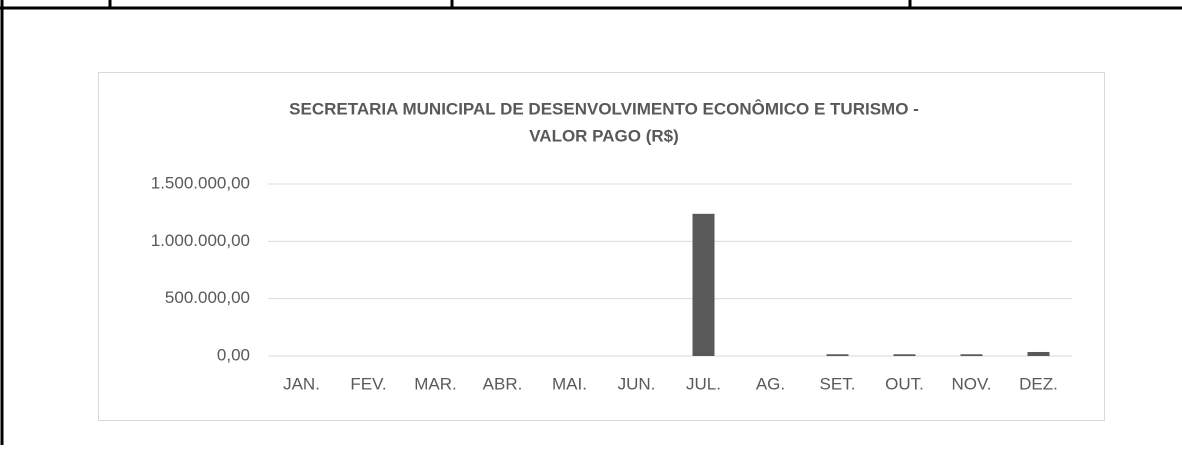  What do you see at coordinates (503, 383) in the screenshot?
I see `x-tick-label: ABR.` at bounding box center [503, 383].